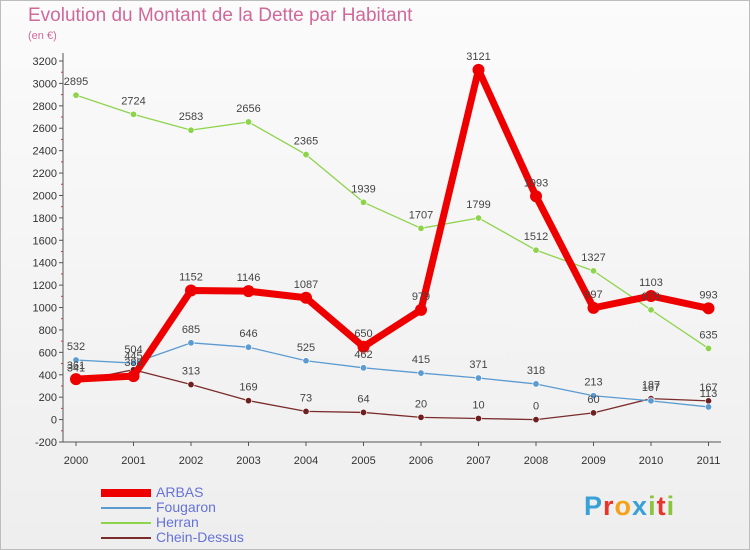 The image size is (750, 550). Describe the element at coordinates (248, 334) in the screenshot. I see `data-label-fougaron: 646` at that location.